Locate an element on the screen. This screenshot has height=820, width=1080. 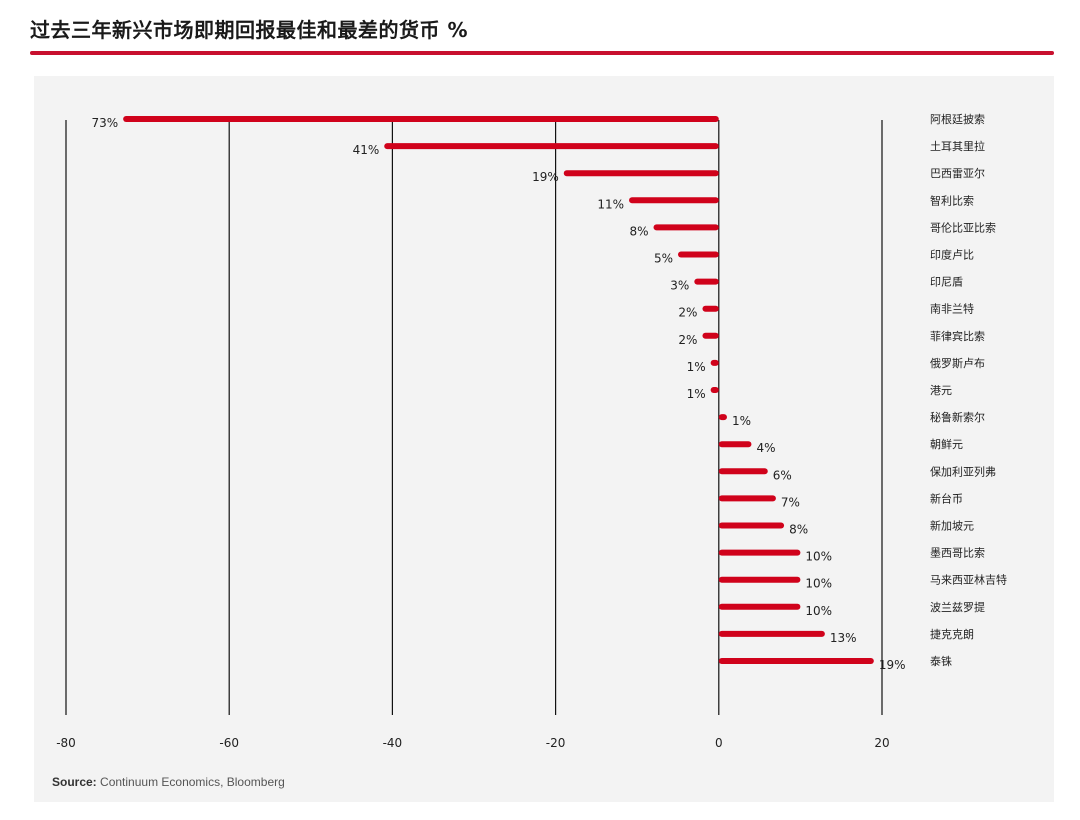
category-label: 泰铢 is located at coordinates (941, 661).